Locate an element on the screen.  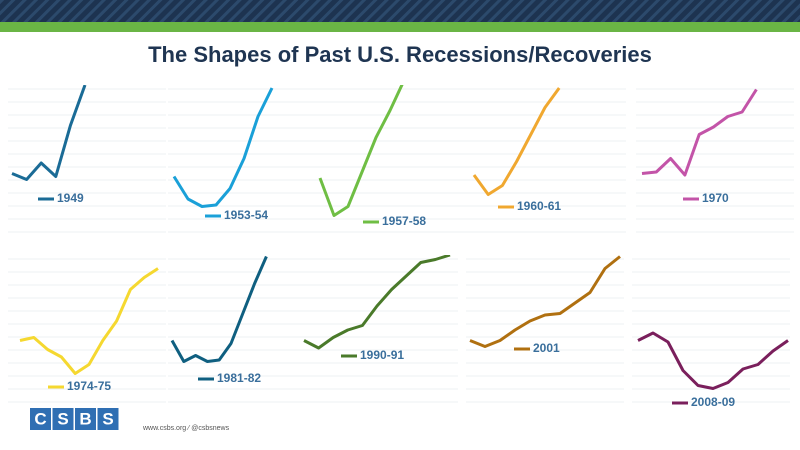
legend-label: 1953-54 is located at coordinates (246, 215).